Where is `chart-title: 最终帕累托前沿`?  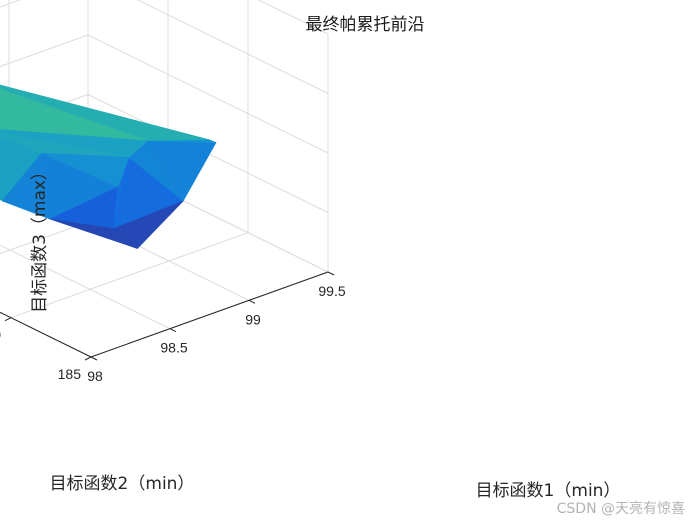 chart-title: 最终帕累托前沿 is located at coordinates (365, 25).